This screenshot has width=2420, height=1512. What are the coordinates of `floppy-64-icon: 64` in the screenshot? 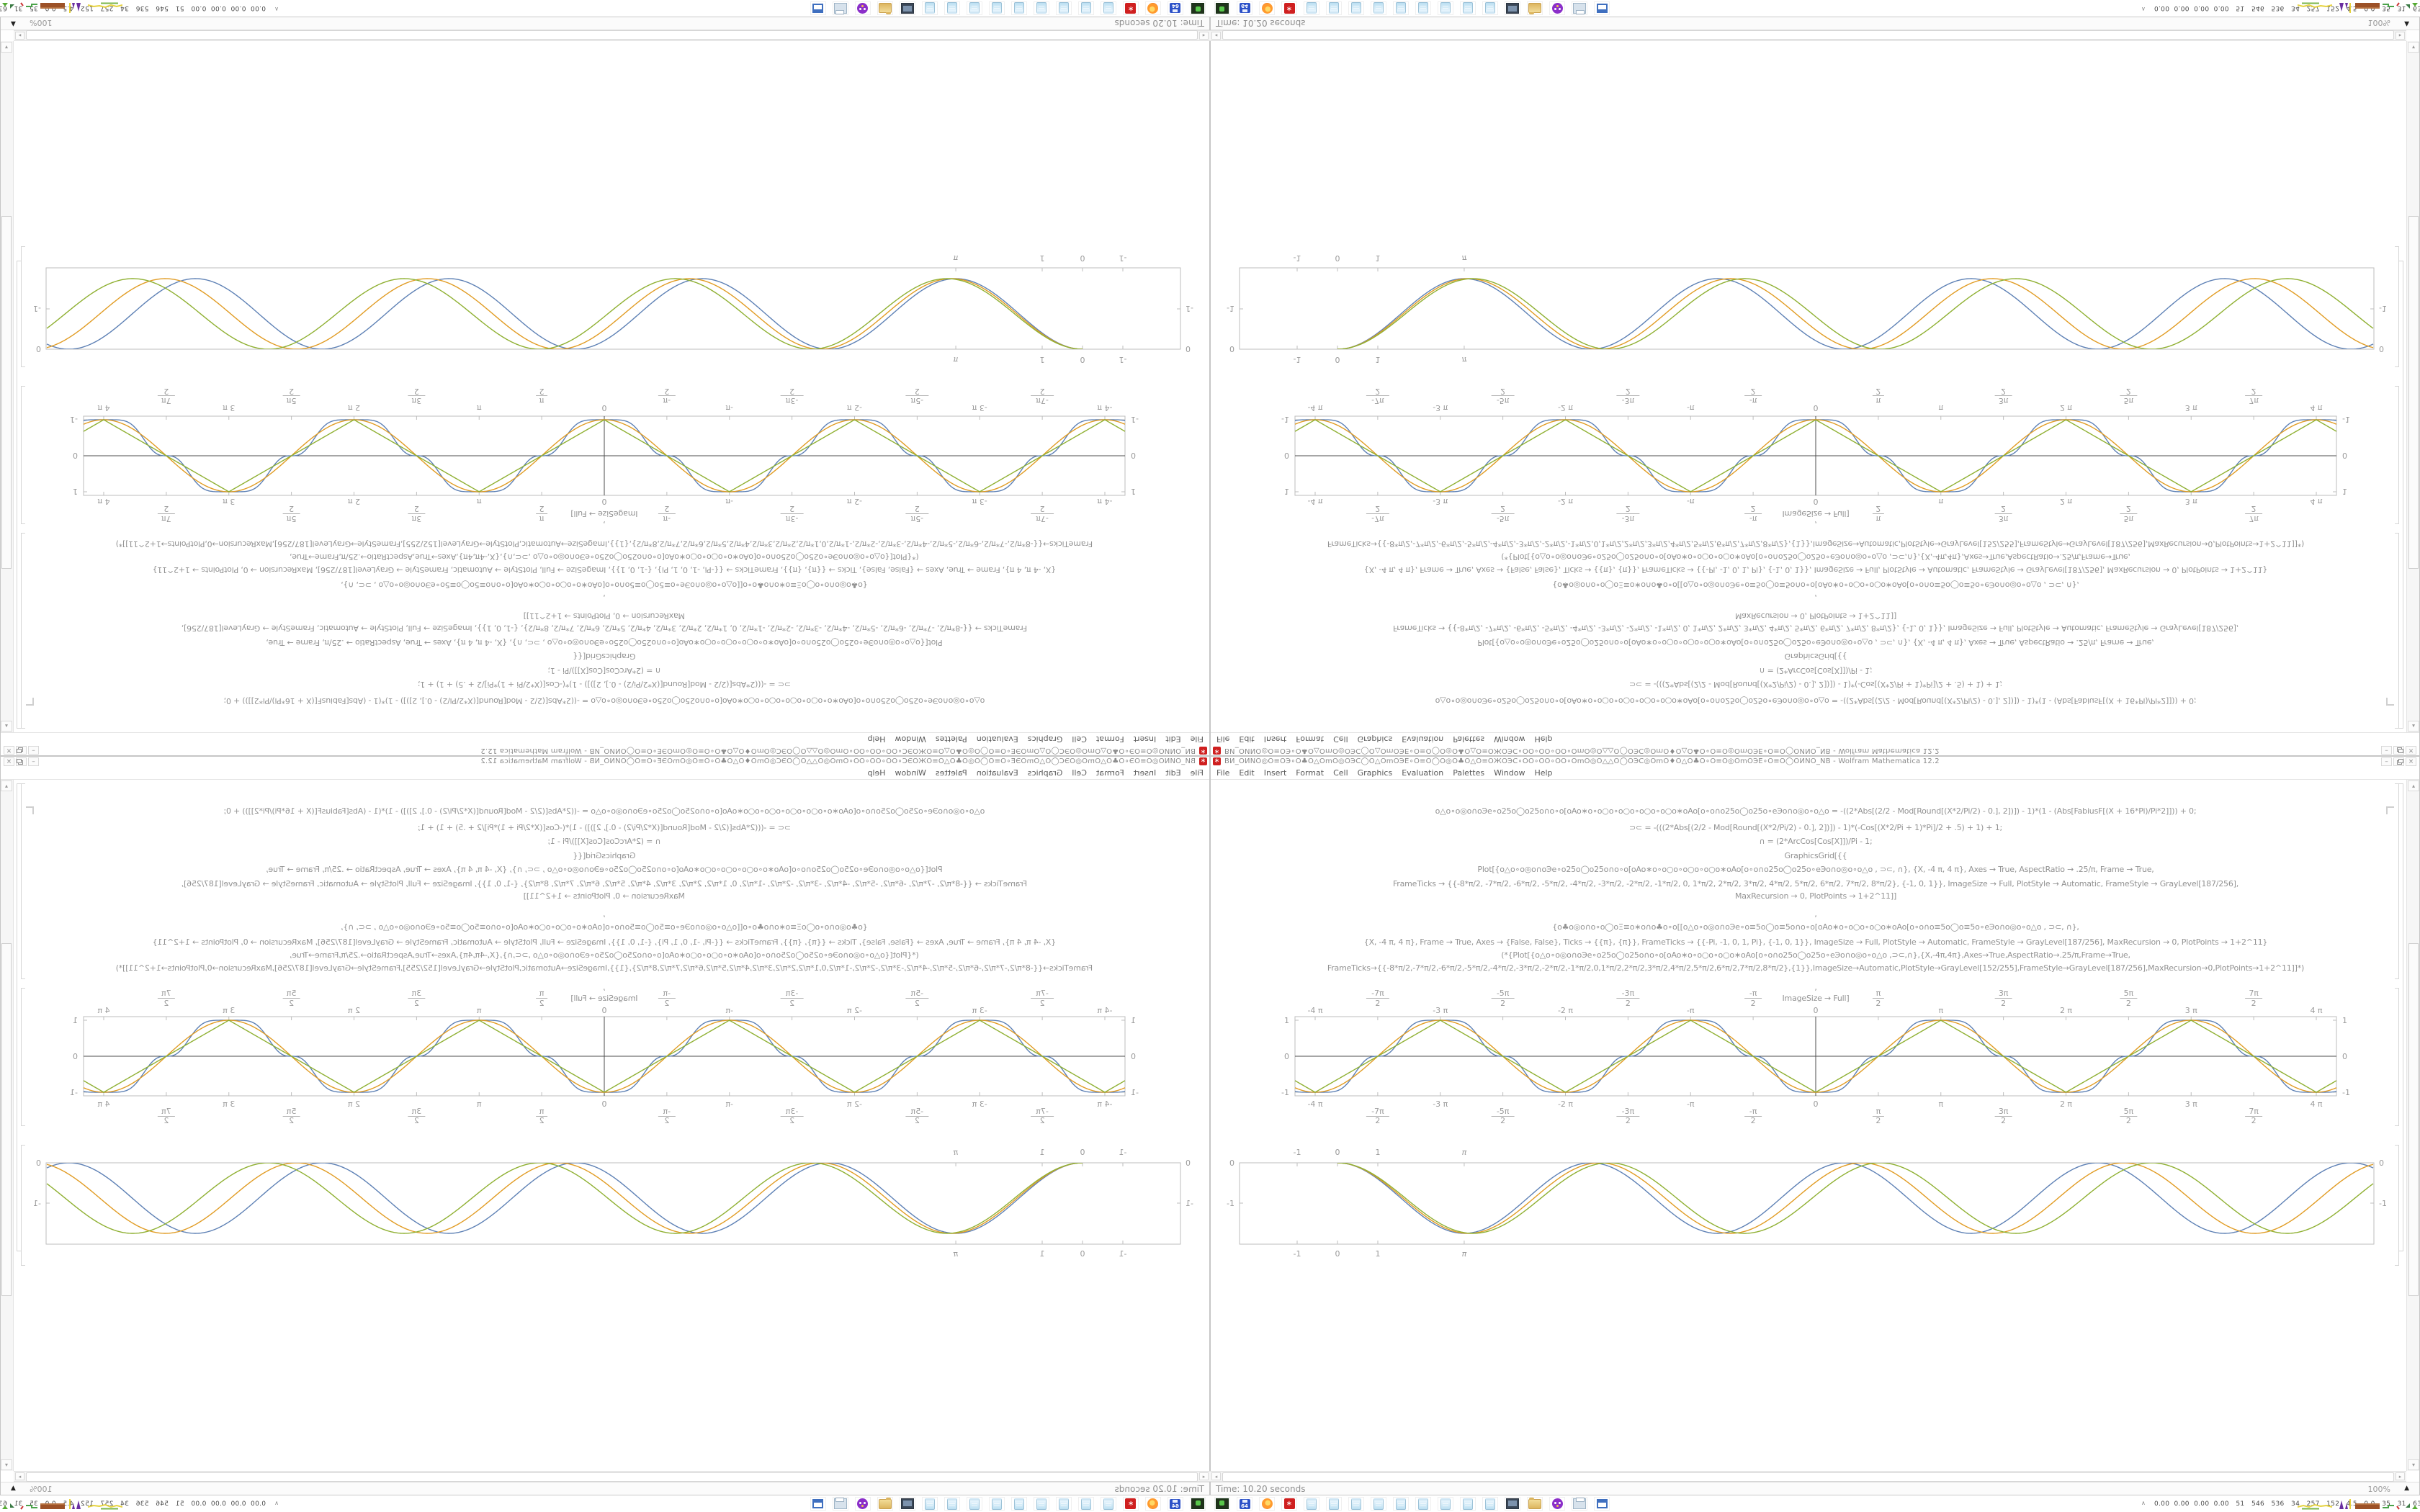 It's located at (1244, 8).